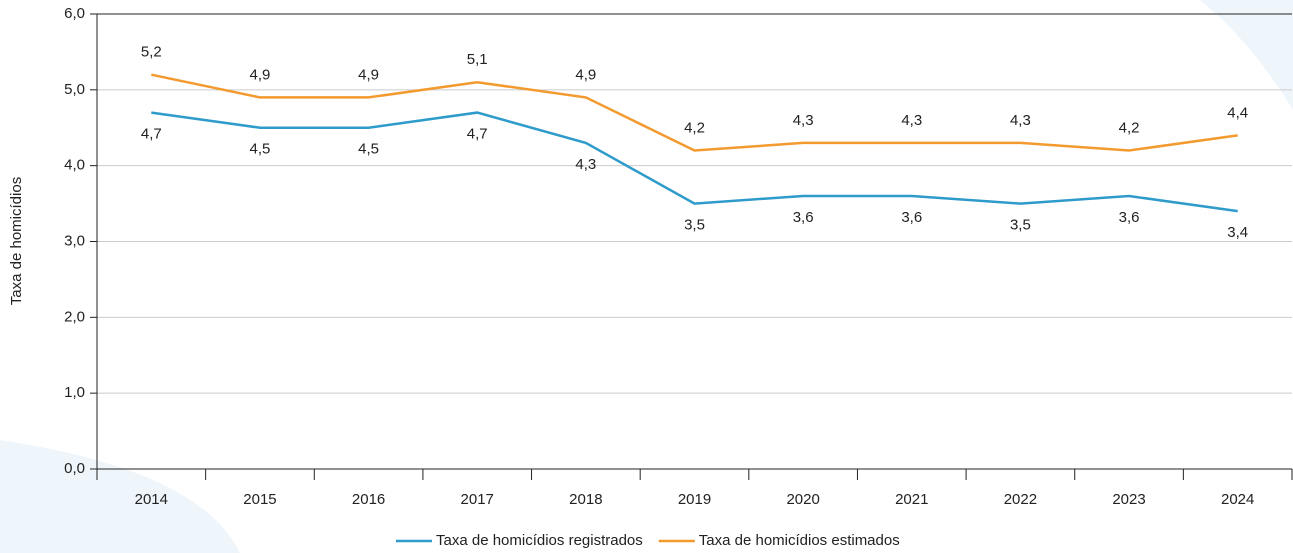  What do you see at coordinates (74, 392) in the screenshot?
I see `y-tick-label: 1,0` at bounding box center [74, 392].